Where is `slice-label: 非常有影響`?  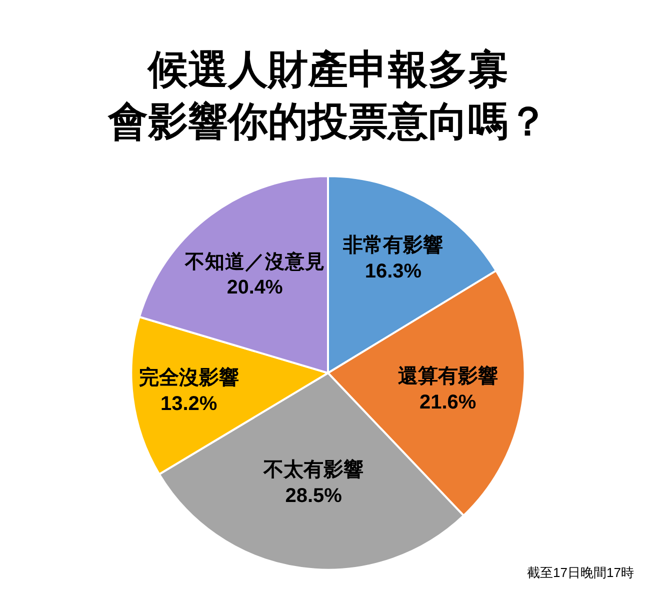
slice-label: 非常有影響 is located at coordinates (393, 244).